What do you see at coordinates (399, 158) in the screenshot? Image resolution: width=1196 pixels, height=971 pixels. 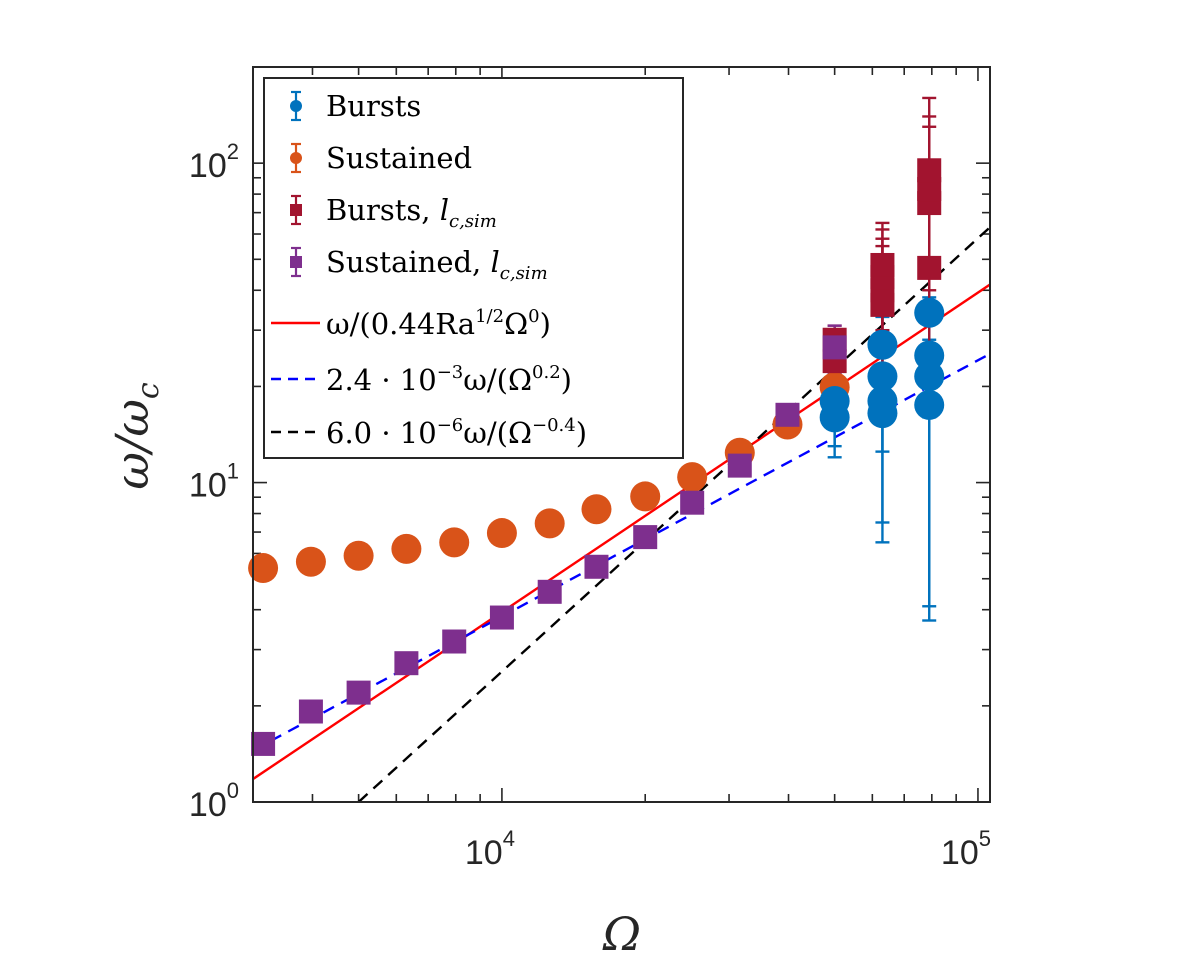 I see `legend-label-sustained: Sustained` at bounding box center [399, 158].